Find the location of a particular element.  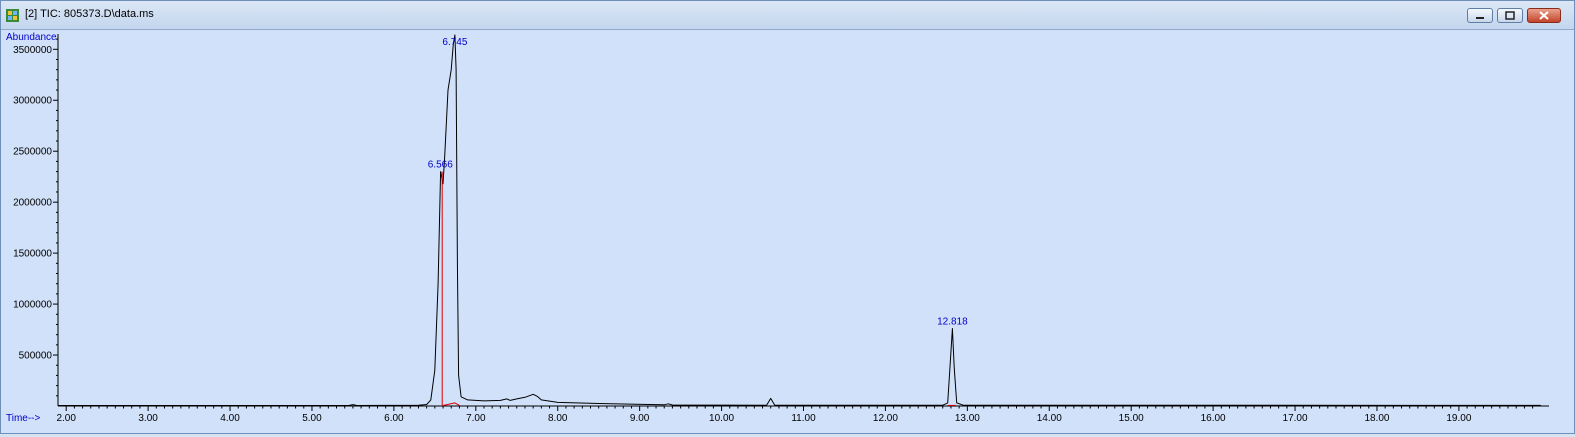

x-tick-label: 10.00 is located at coordinates (721, 418).